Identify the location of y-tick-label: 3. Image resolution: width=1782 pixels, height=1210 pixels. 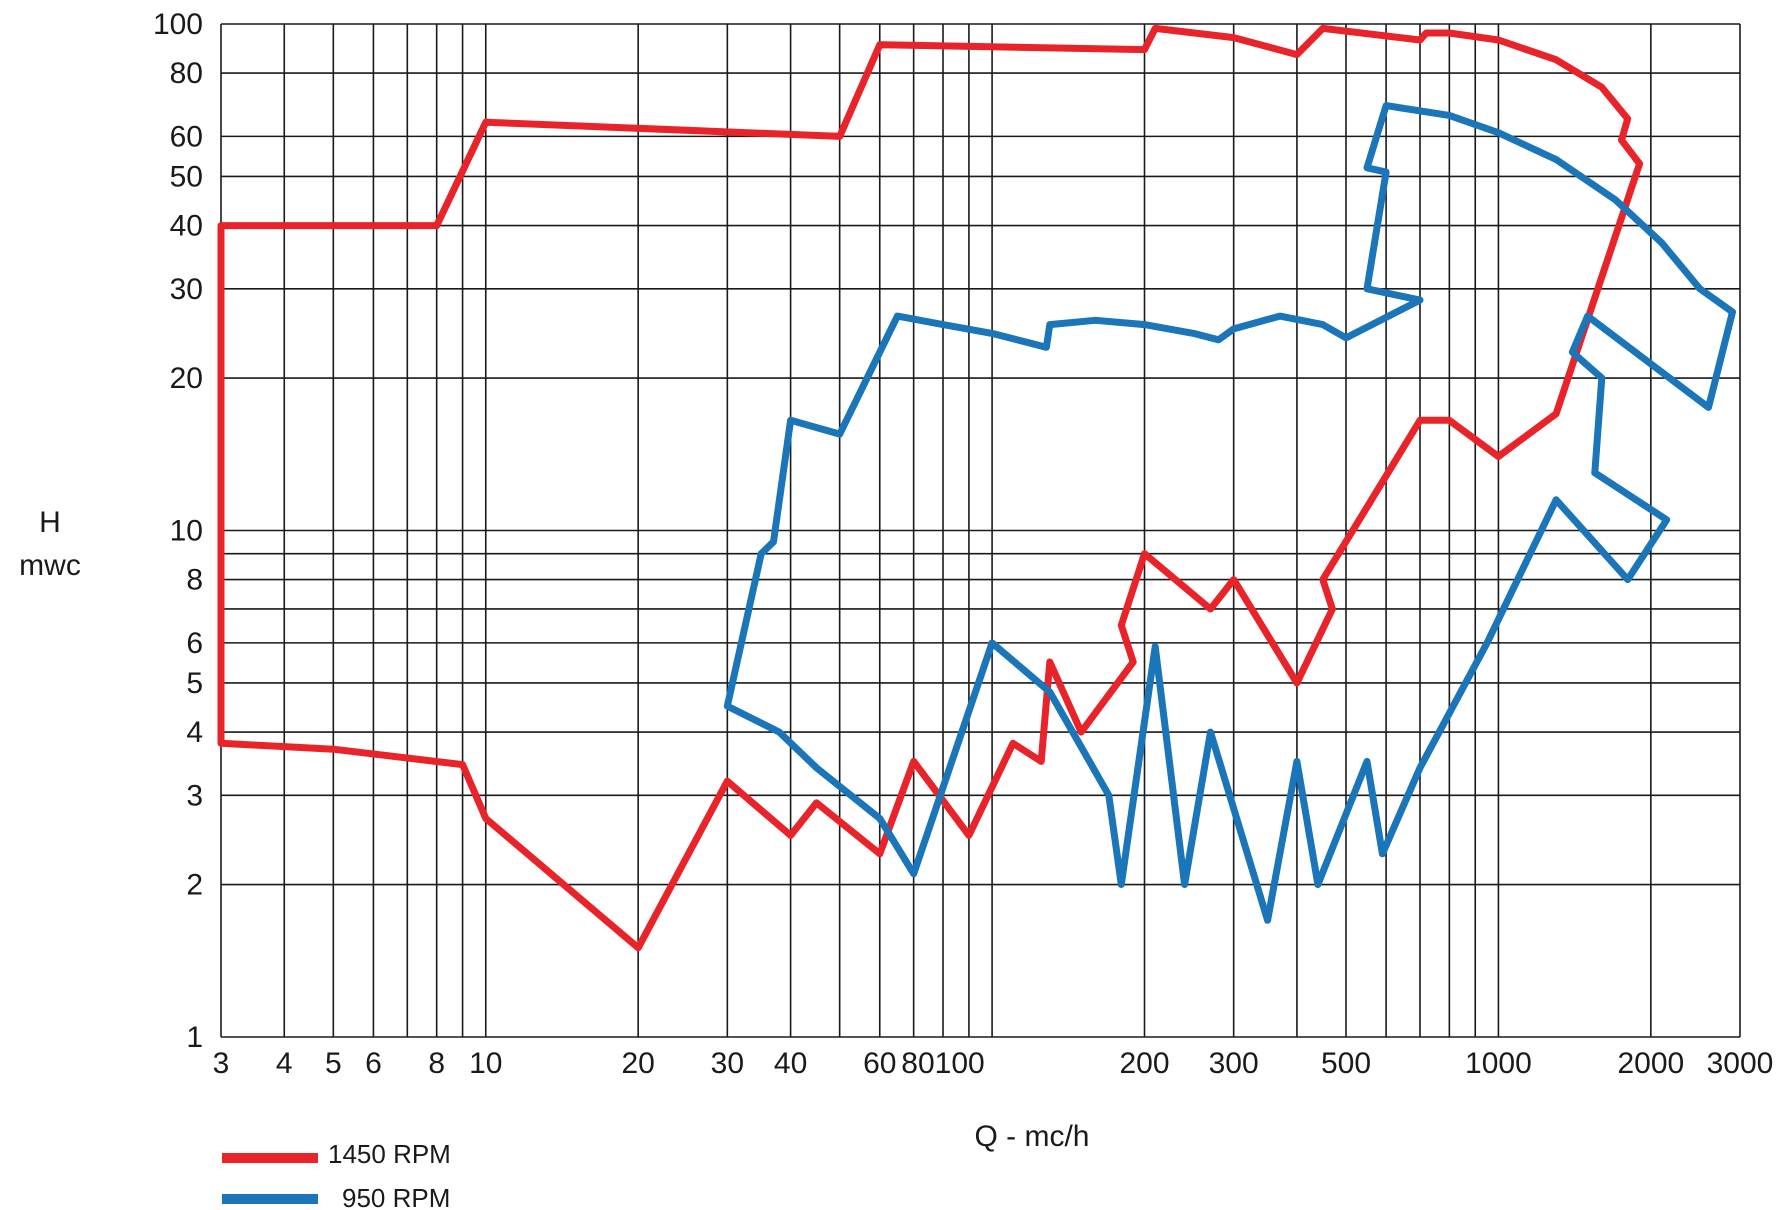
(194, 795).